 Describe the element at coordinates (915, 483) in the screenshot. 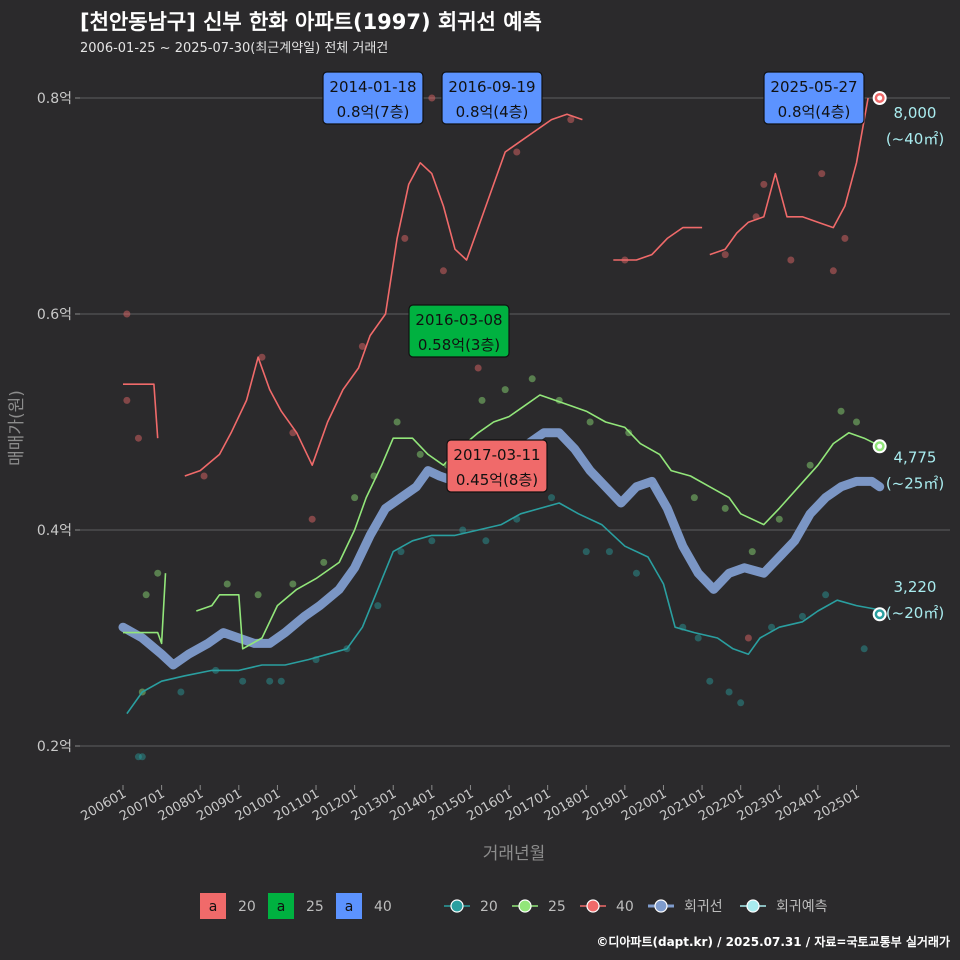

I see `prediction-area-label: (~25㎡)` at that location.